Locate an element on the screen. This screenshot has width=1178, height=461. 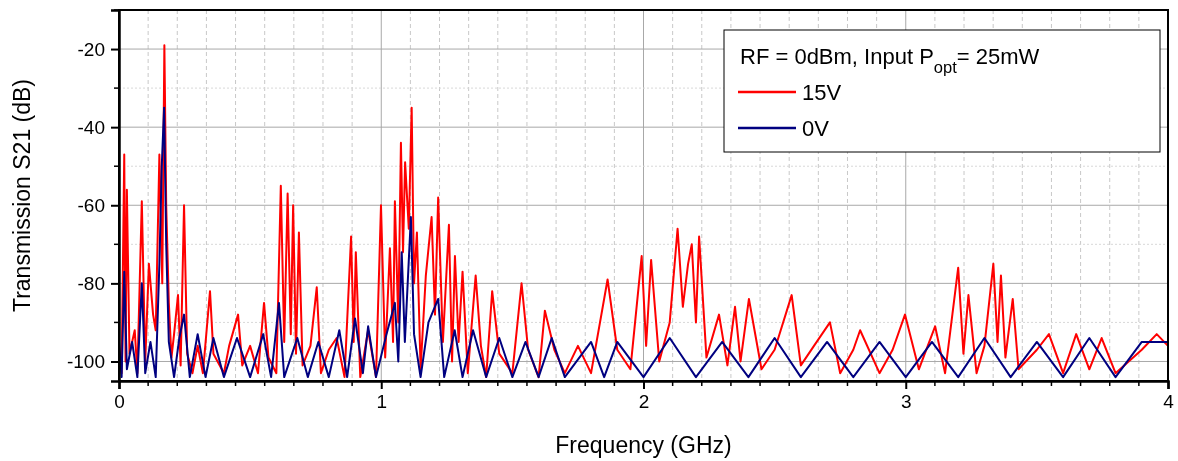
y-tick-label: -80 is located at coordinates (91, 283).